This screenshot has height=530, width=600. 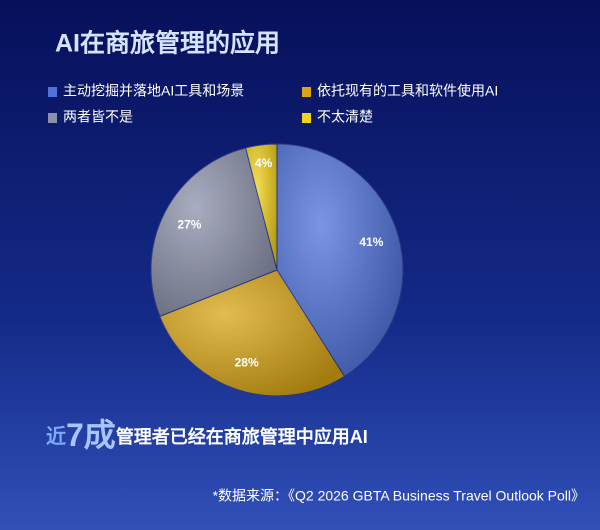 What do you see at coordinates (56, 436) in the screenshot?
I see `footer-prefix: 近` at bounding box center [56, 436].